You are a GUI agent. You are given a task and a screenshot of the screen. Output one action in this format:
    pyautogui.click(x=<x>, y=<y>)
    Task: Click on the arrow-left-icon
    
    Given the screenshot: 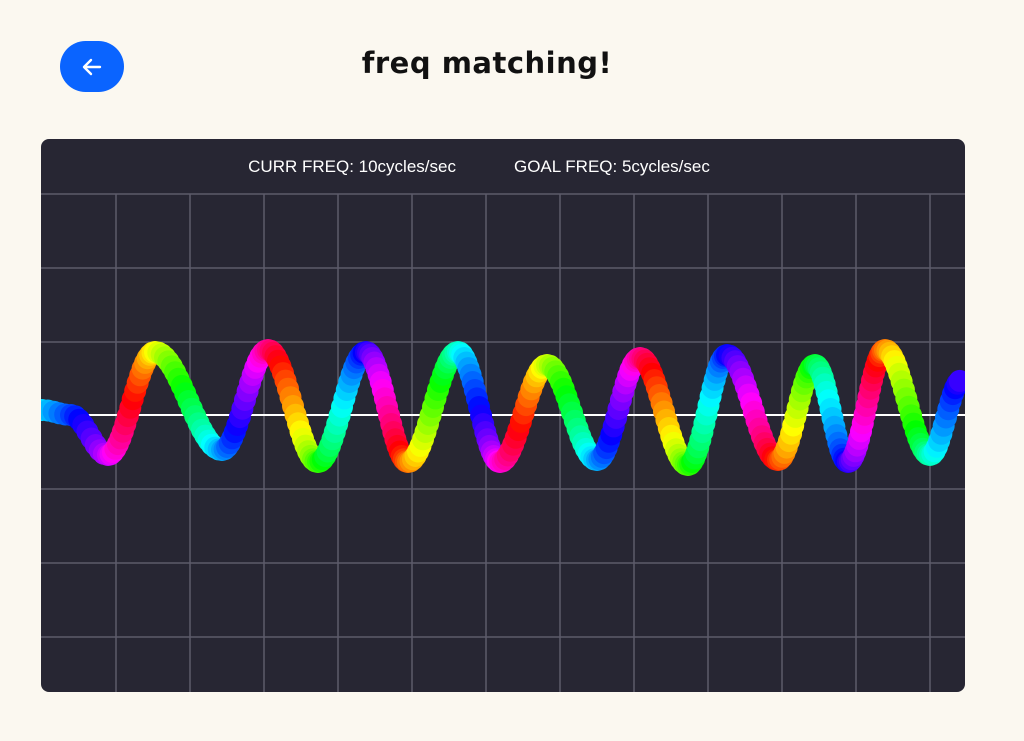 What is the action you would take?
    pyautogui.click(x=92, y=66)
    